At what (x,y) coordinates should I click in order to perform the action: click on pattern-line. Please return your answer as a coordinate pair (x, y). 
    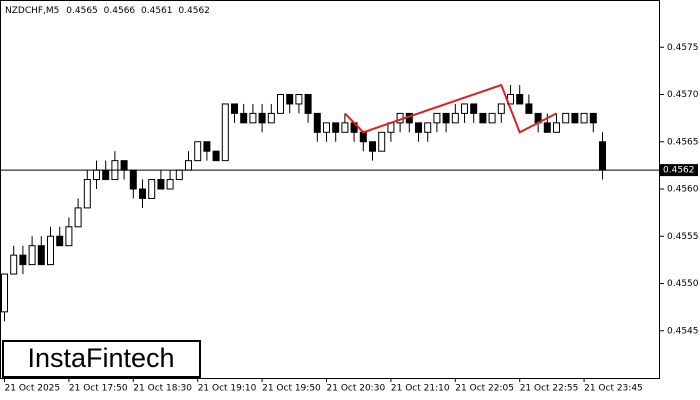
    Looking at the image, I should click on (450, 108).